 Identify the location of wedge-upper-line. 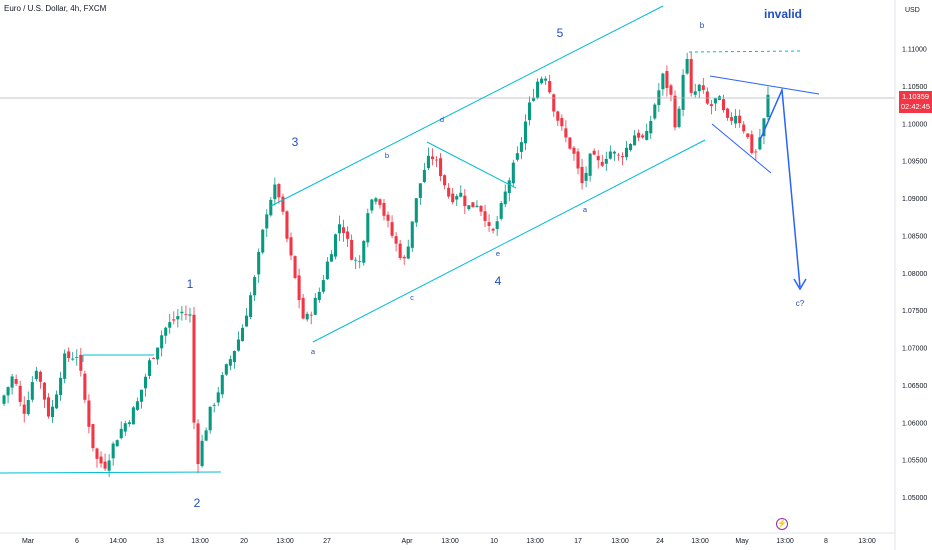
(764, 85).